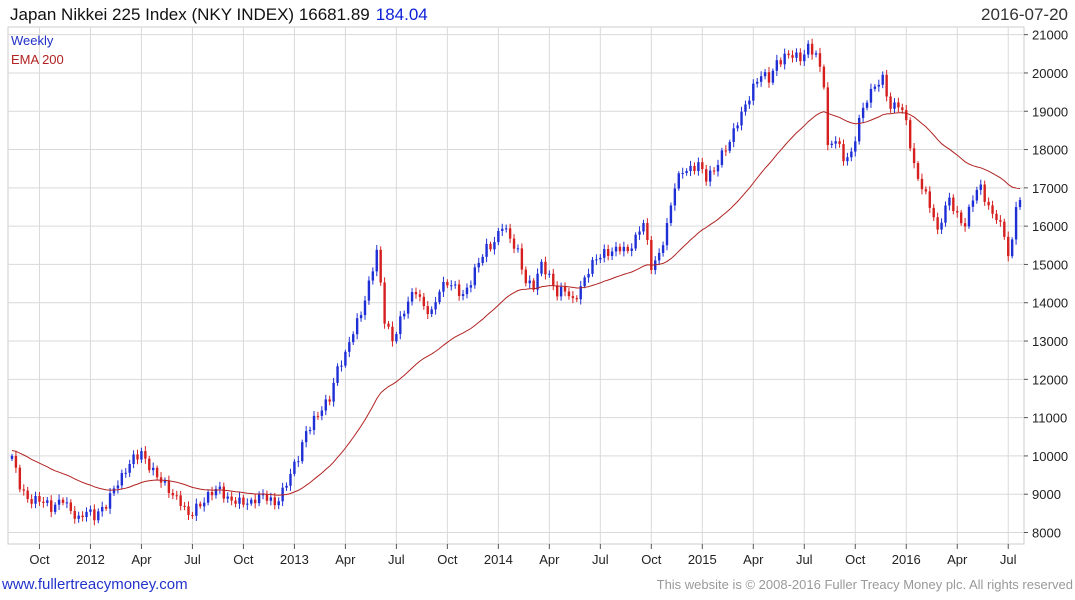  I want to click on website-link: www.fullertreacymoney.com, so click(95, 584).